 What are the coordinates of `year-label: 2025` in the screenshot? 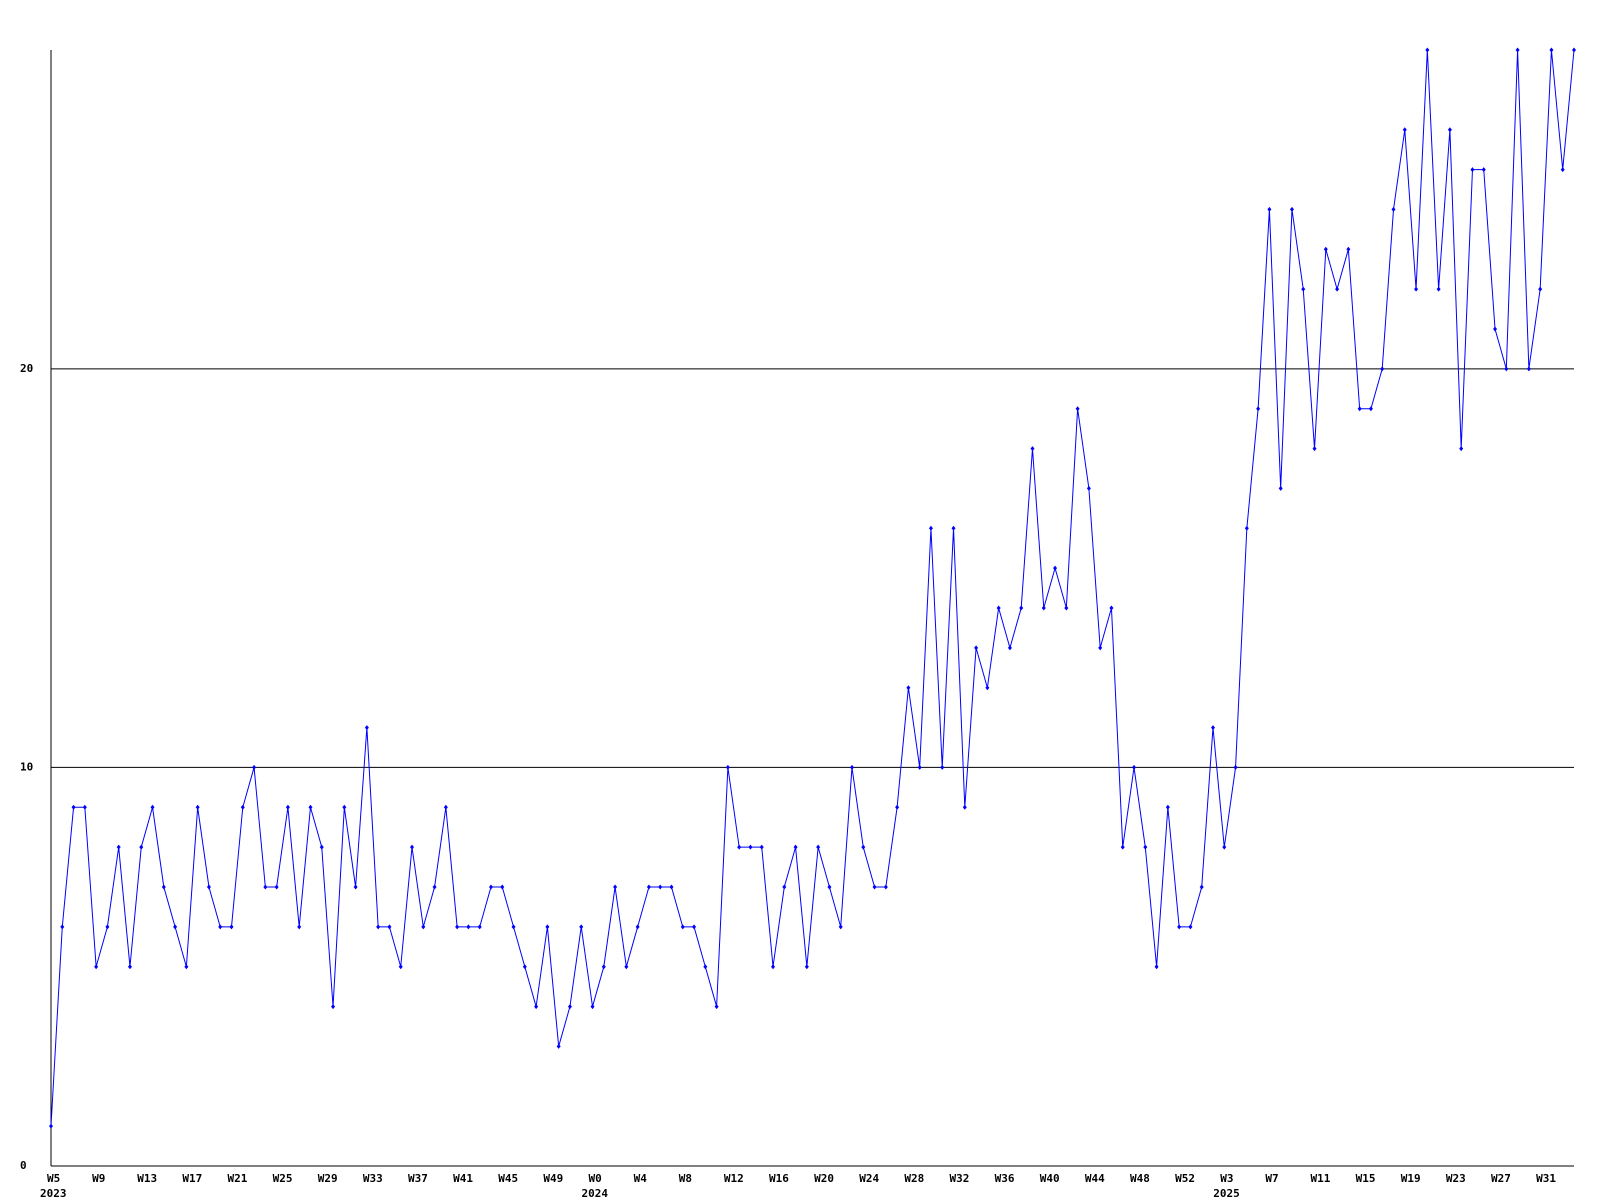 It's located at (1226, 1193).